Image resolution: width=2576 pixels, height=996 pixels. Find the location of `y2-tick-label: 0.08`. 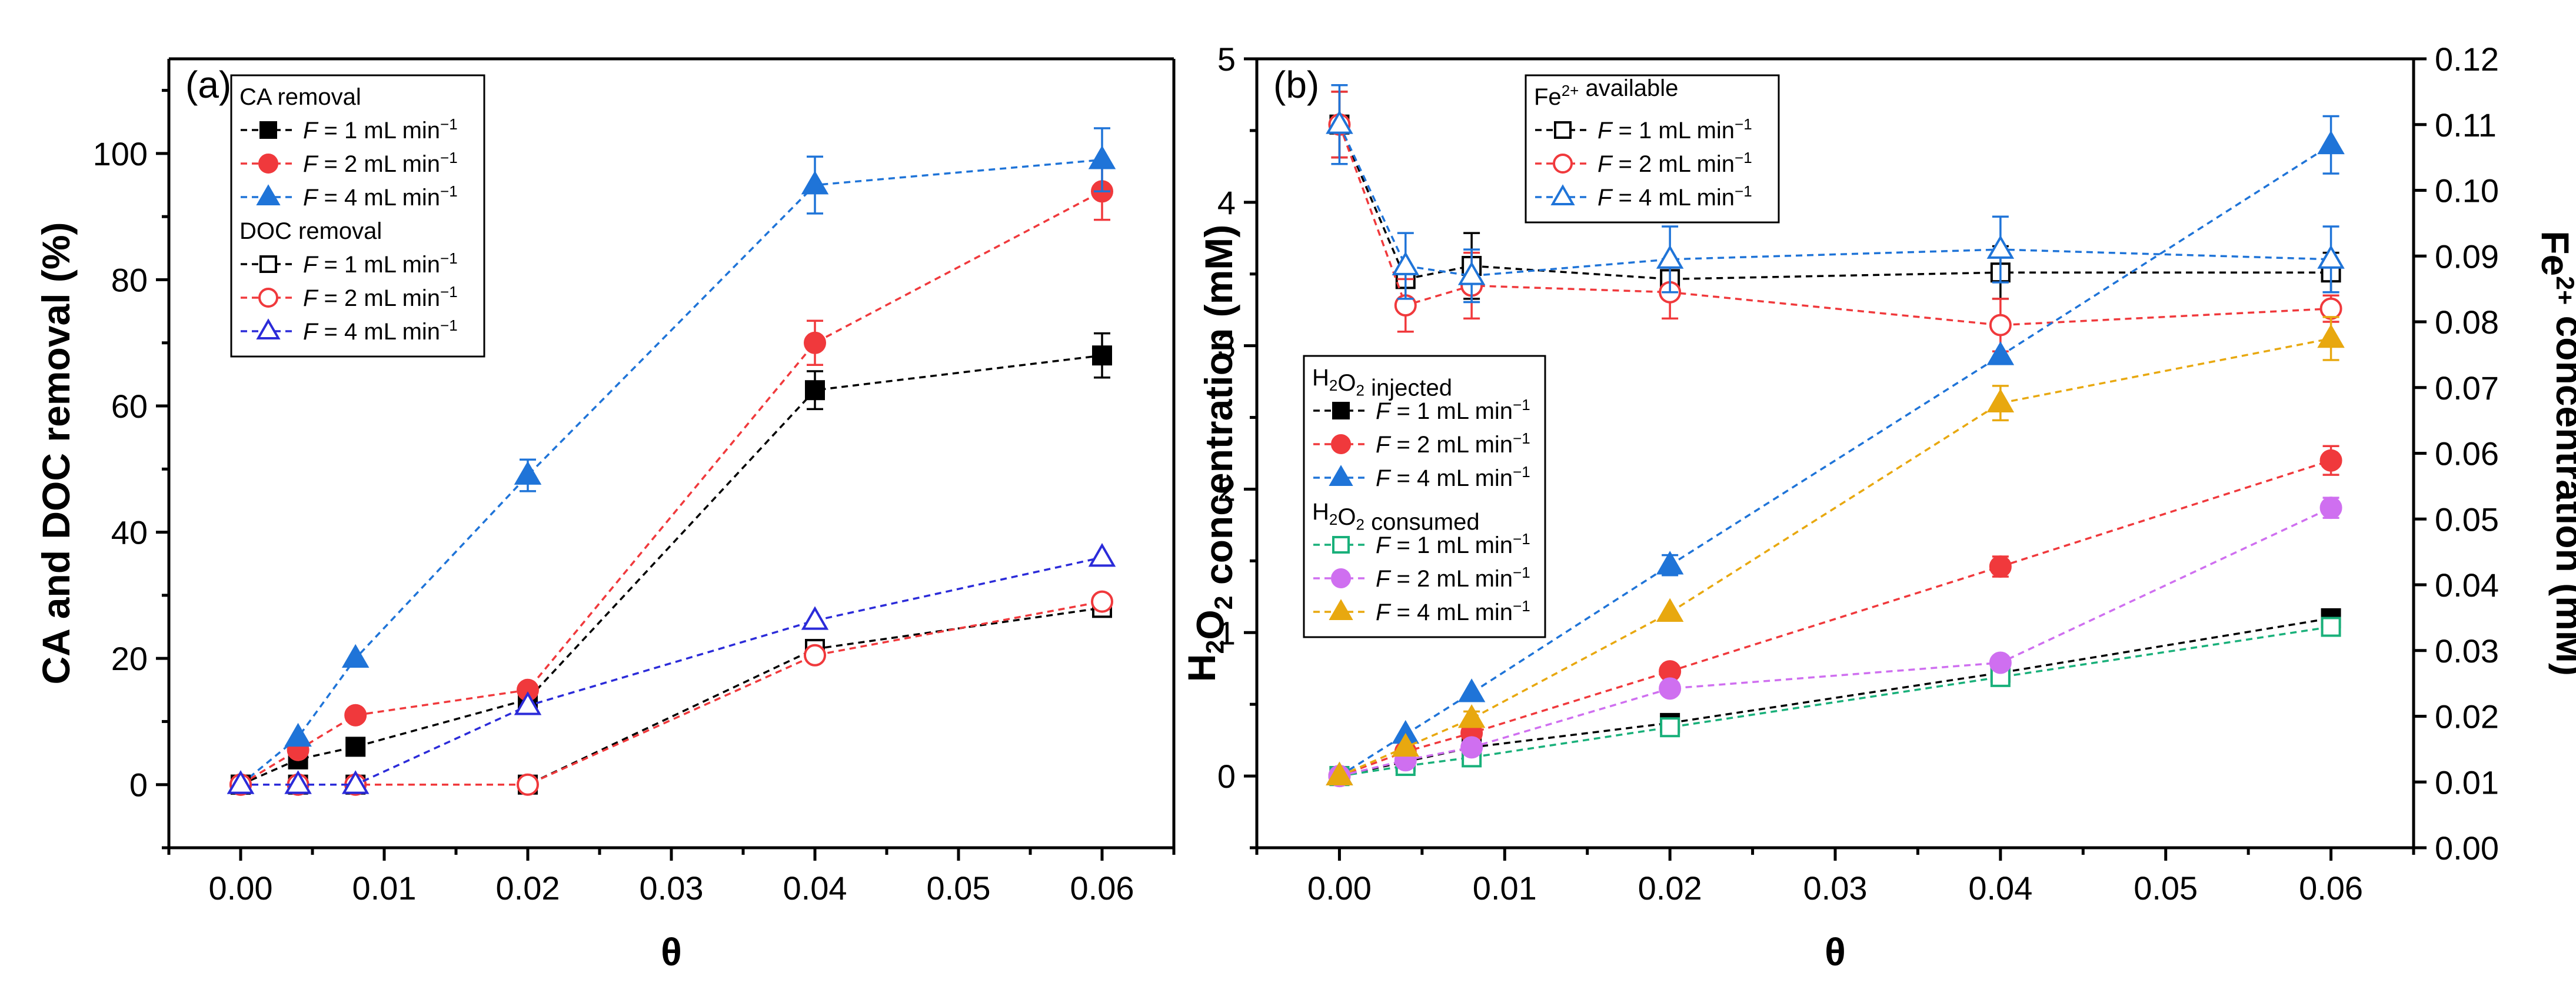

y2-tick-label: 0.08 is located at coordinates (2467, 323).